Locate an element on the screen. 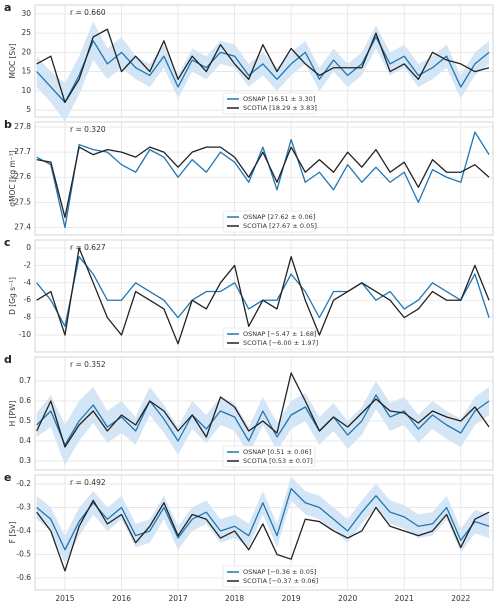 The image size is (500, 605). y-tick-label: 27.7 is located at coordinates (22, 151).